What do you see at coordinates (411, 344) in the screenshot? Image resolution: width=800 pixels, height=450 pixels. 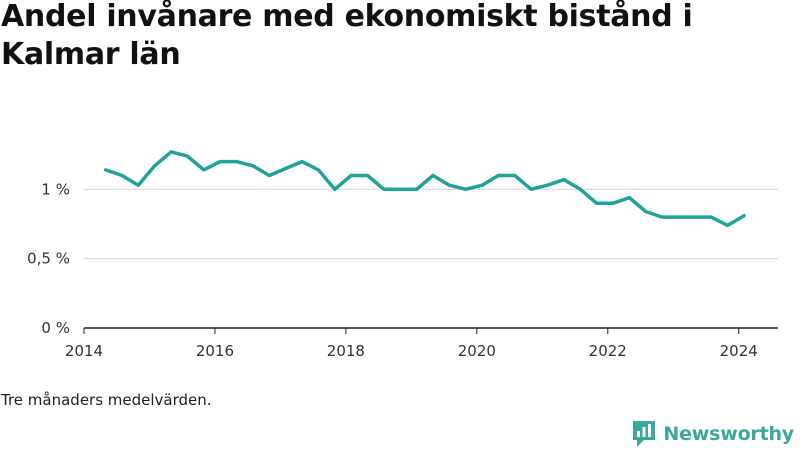 I see `x-axis: 2014 2016 2018 2020 2022 2024` at bounding box center [411, 344].